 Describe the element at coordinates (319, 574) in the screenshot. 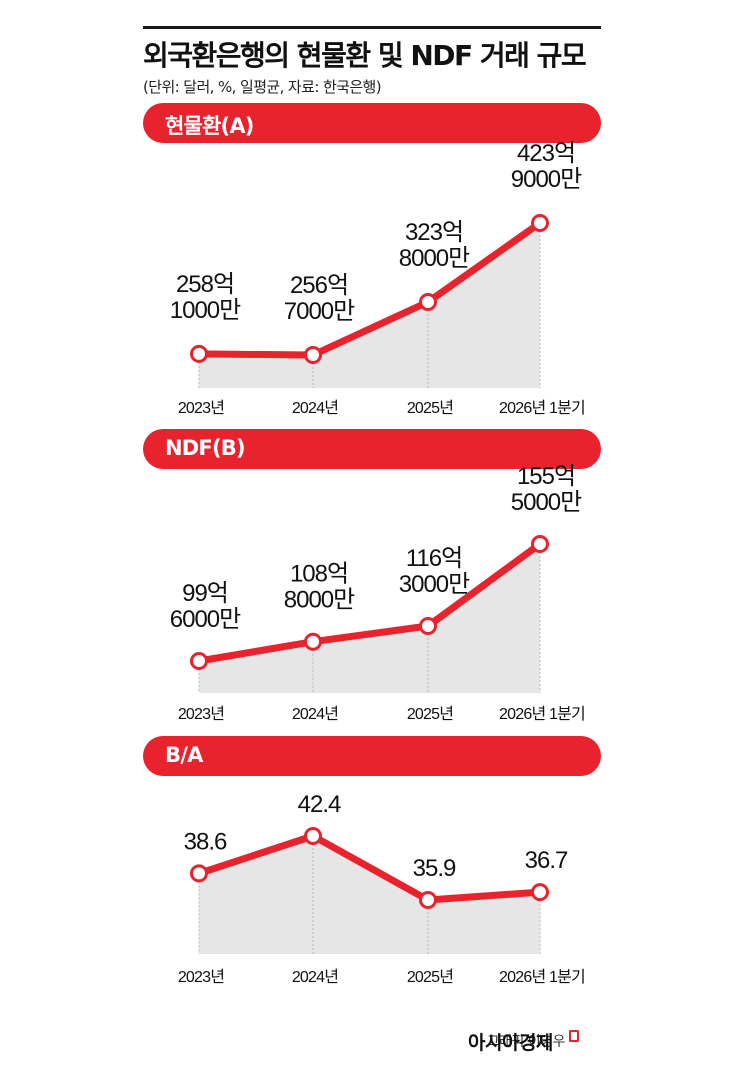

I see `data-label: 108억` at that location.